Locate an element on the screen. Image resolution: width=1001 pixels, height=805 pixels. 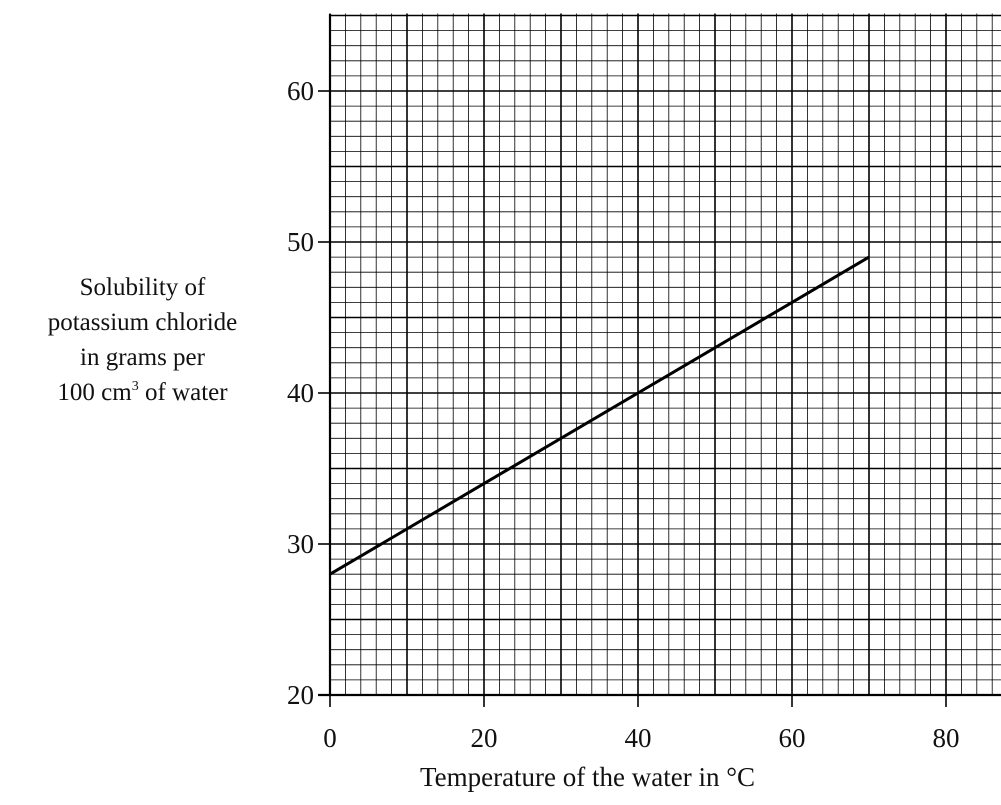
y-axis-label-line-3: in grams per is located at coordinates (142, 357).